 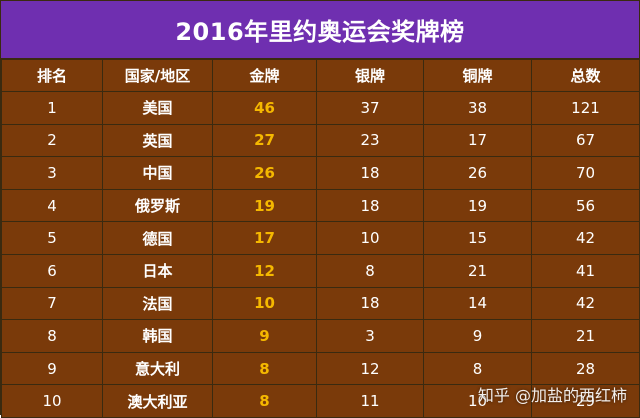 I want to click on gold-cell: 10, so click(x=264, y=303).